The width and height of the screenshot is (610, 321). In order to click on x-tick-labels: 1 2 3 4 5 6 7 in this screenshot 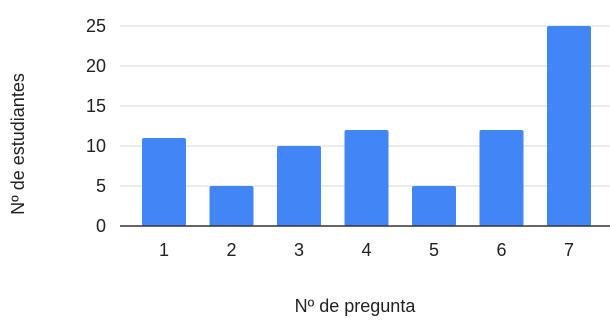, I will do `click(366, 250)`.